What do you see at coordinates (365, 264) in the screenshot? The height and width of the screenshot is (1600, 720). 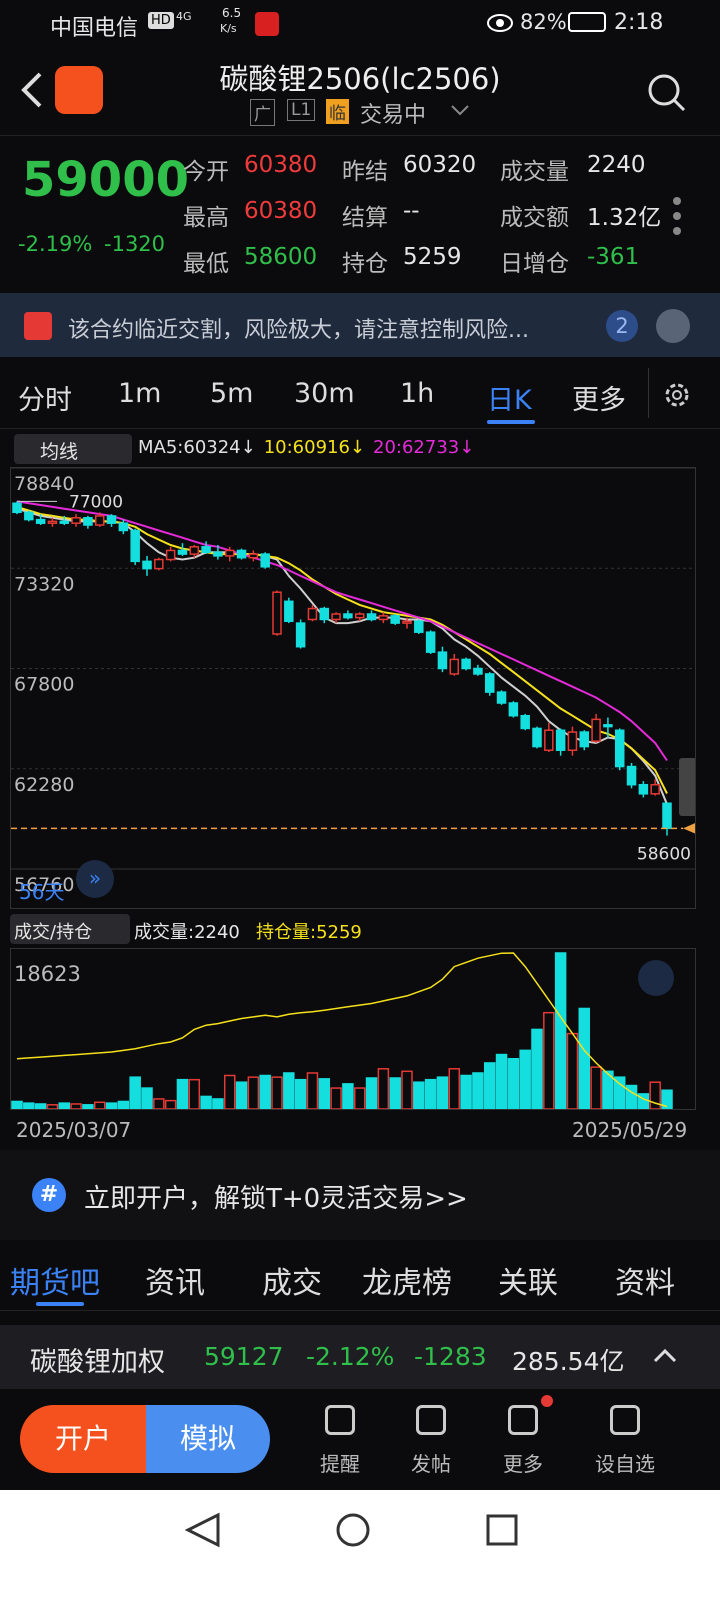 I see `field-label: 持仓` at bounding box center [365, 264].